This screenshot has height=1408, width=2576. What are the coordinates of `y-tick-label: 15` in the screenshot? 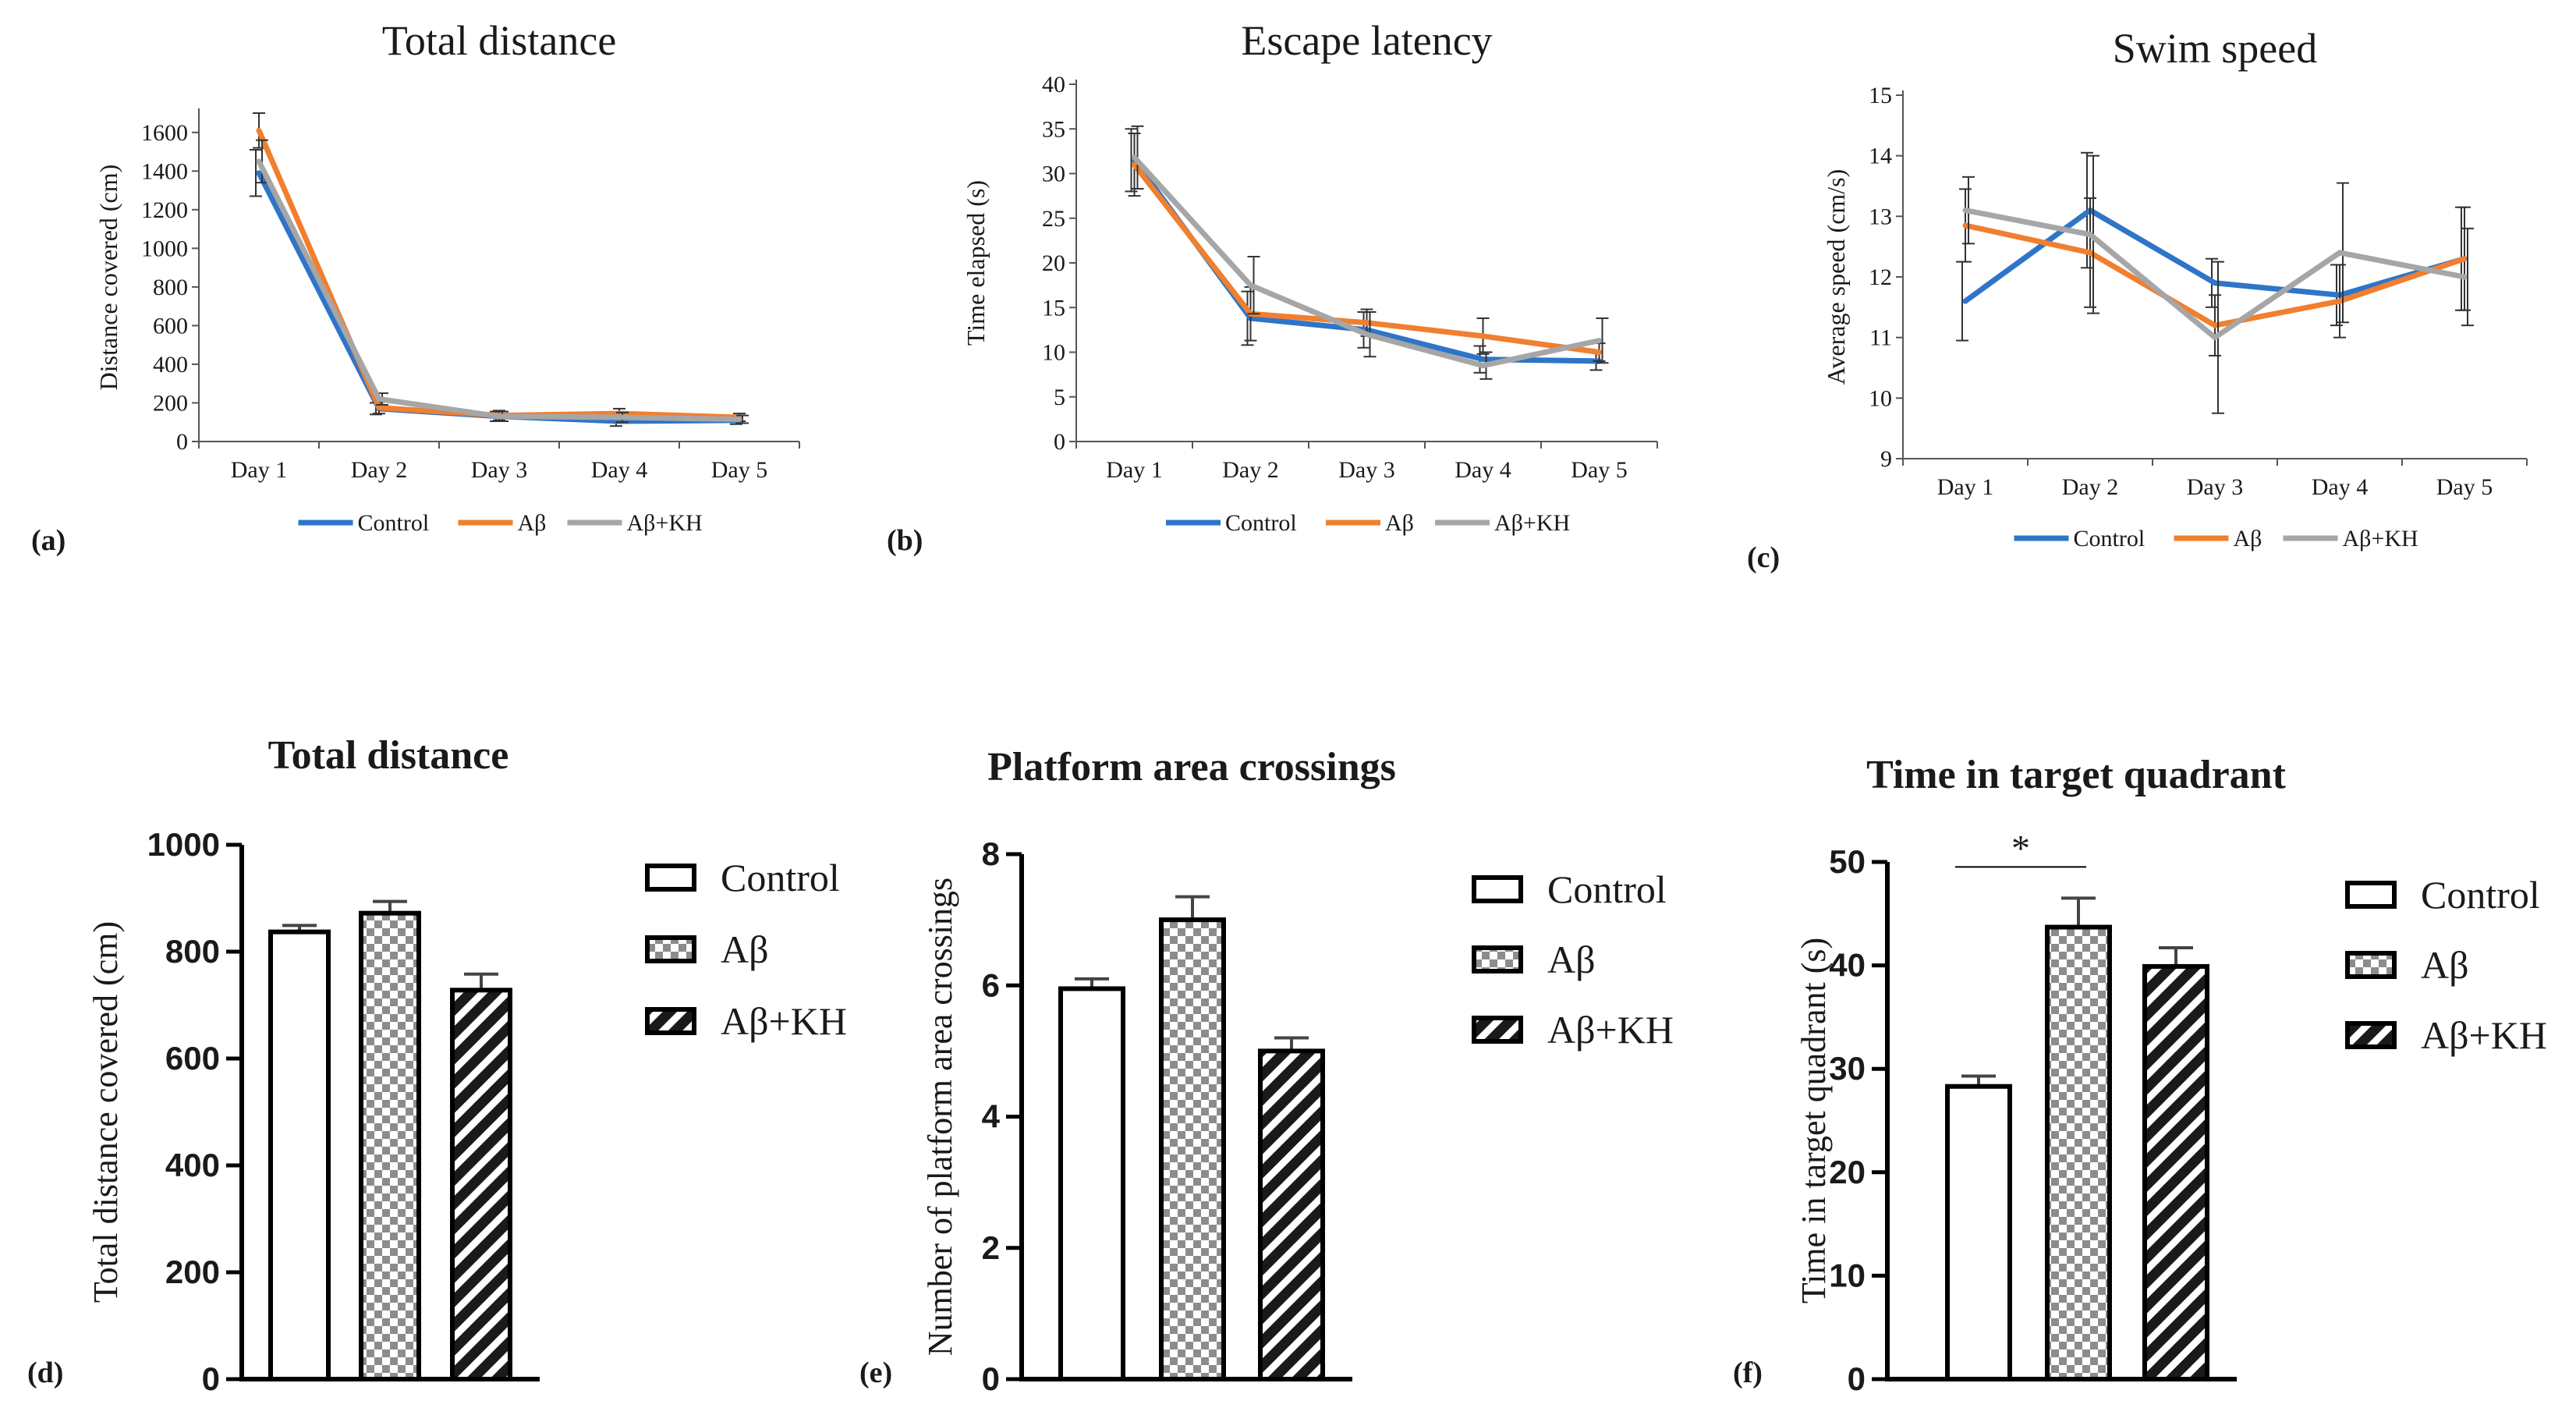 It's located at (1053, 308).